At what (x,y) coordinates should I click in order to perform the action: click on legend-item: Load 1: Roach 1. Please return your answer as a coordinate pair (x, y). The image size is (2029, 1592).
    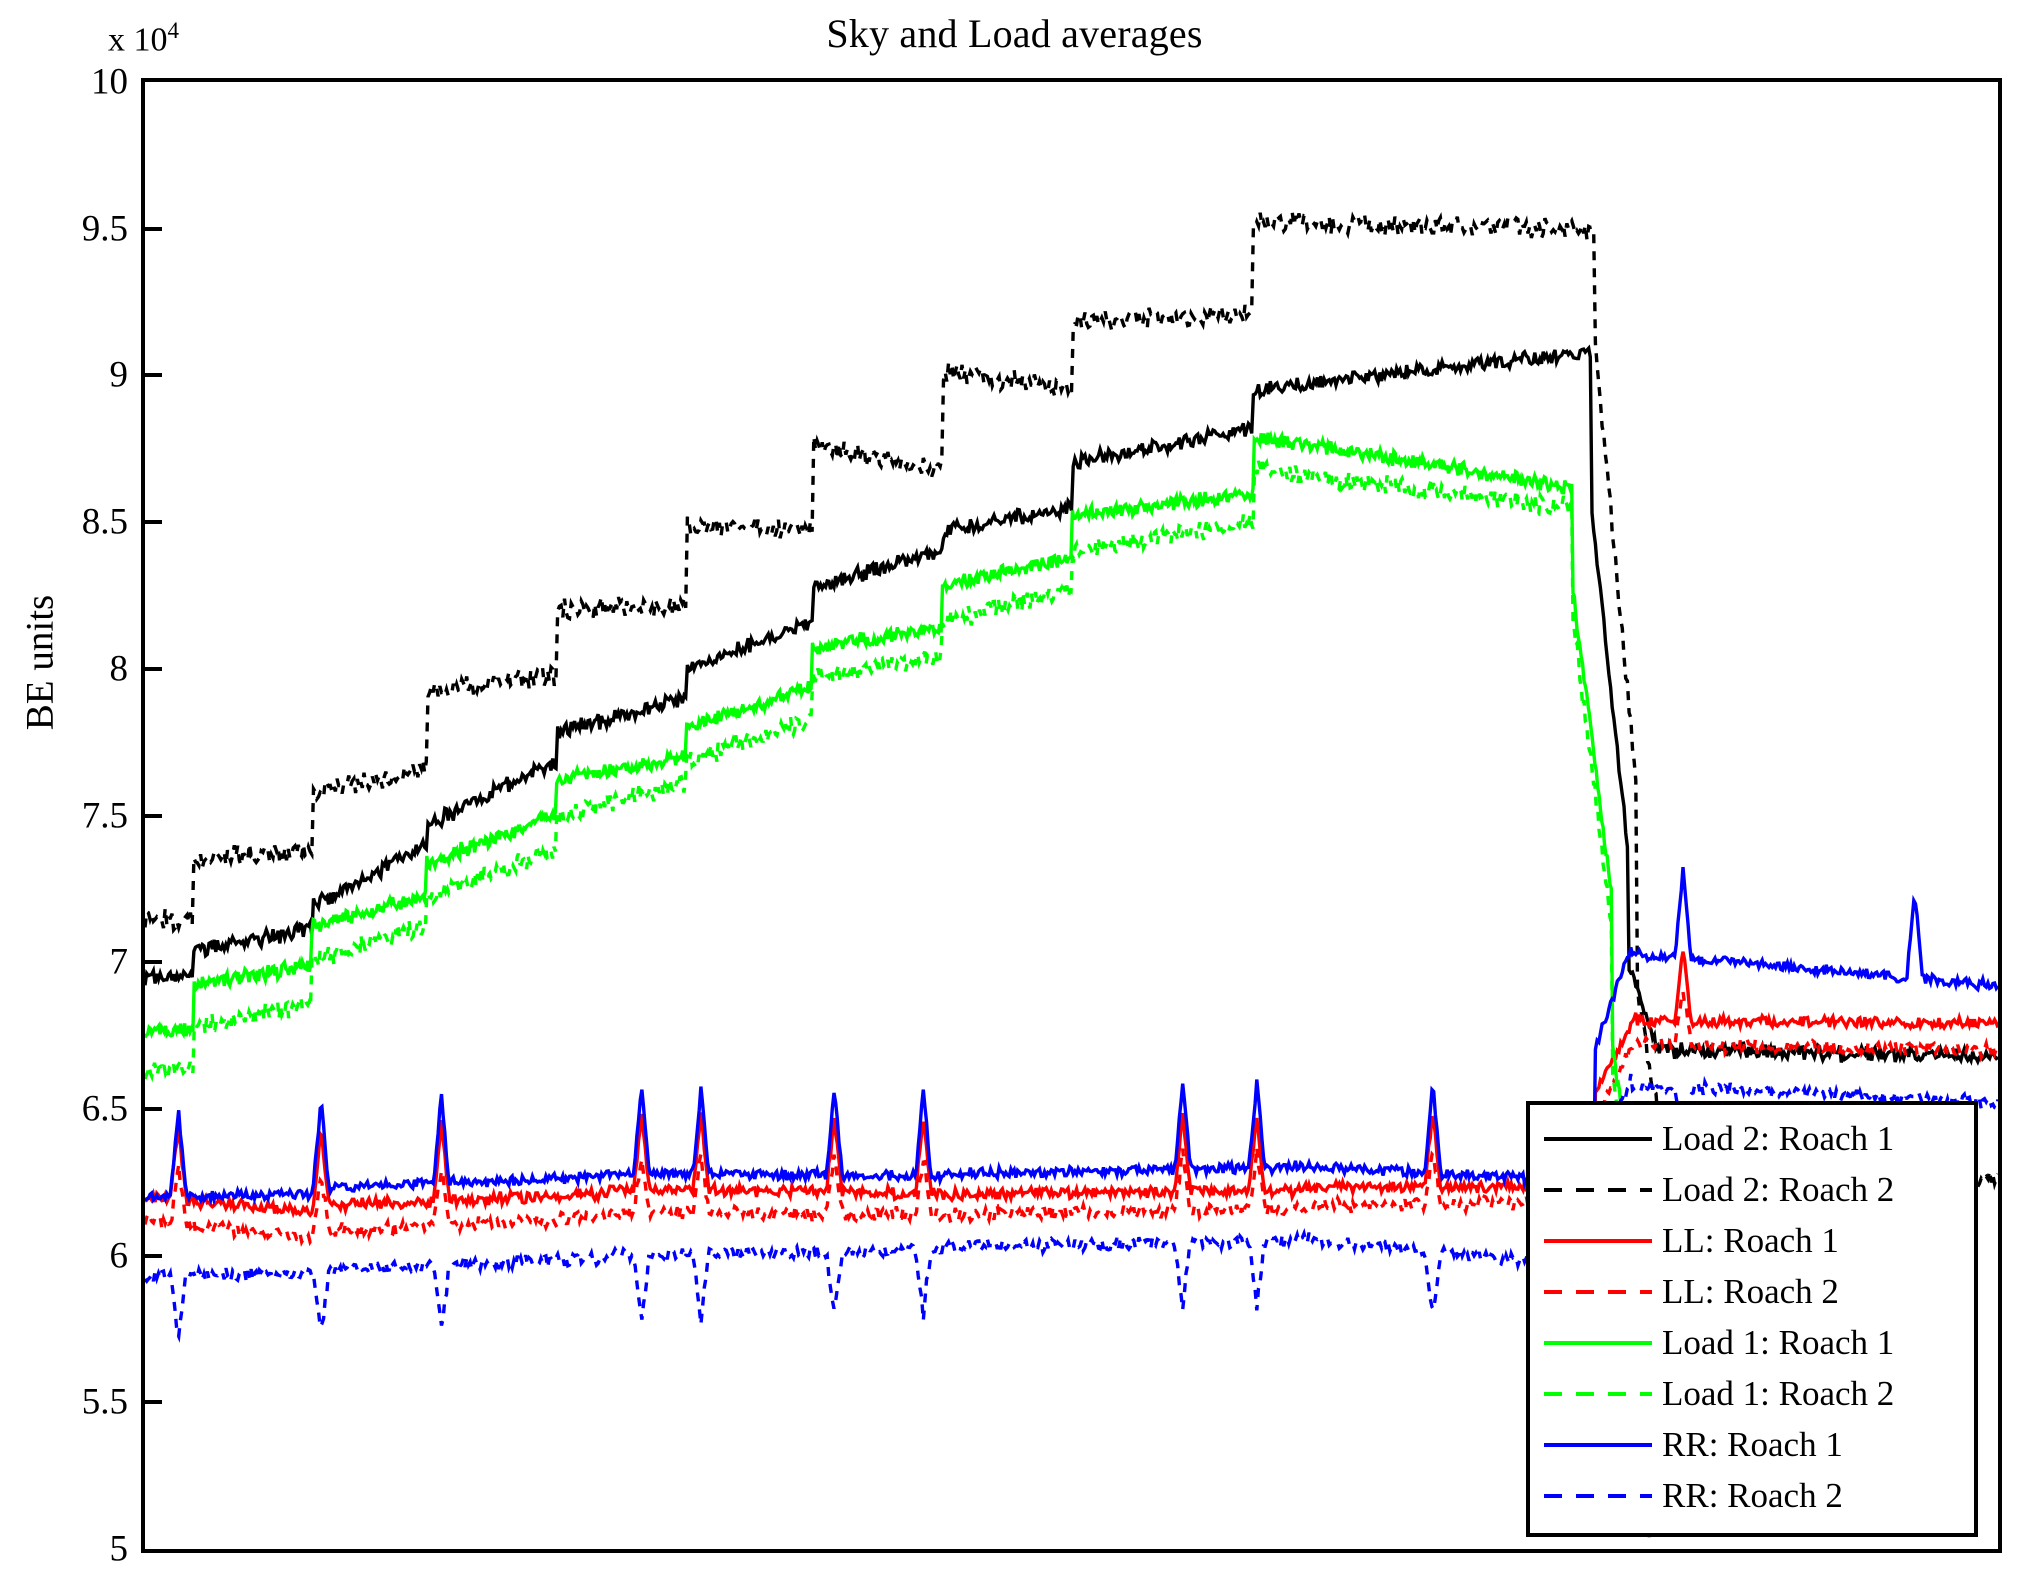
    Looking at the image, I should click on (1752, 1342).